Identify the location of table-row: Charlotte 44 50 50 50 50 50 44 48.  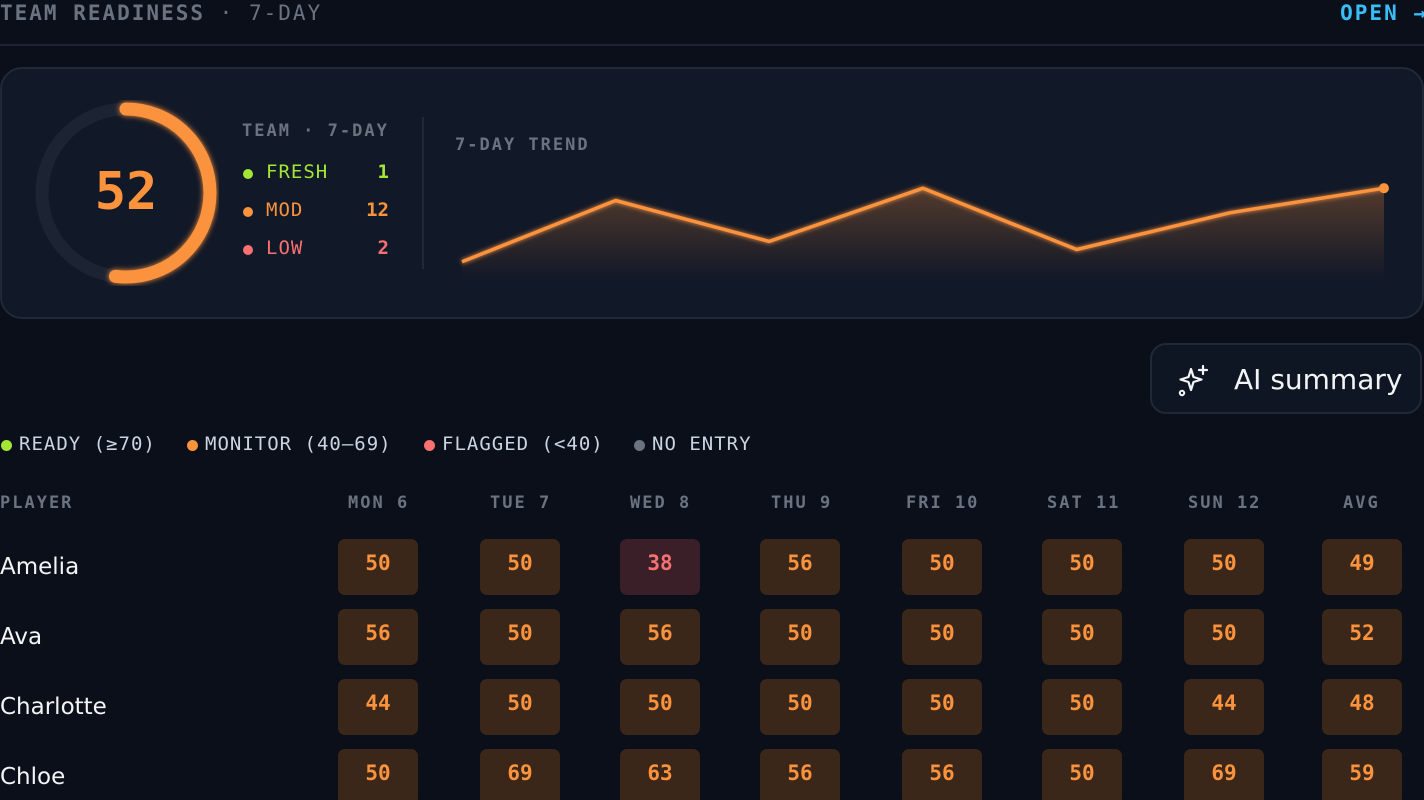
(712, 707).